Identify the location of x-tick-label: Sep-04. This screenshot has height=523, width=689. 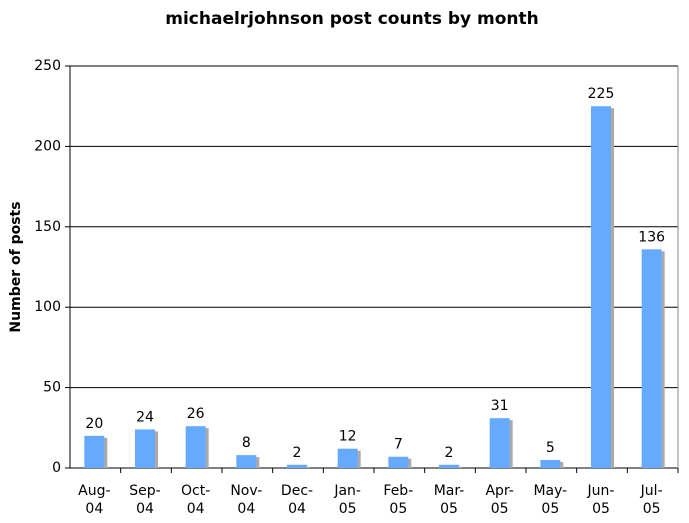
(145, 500).